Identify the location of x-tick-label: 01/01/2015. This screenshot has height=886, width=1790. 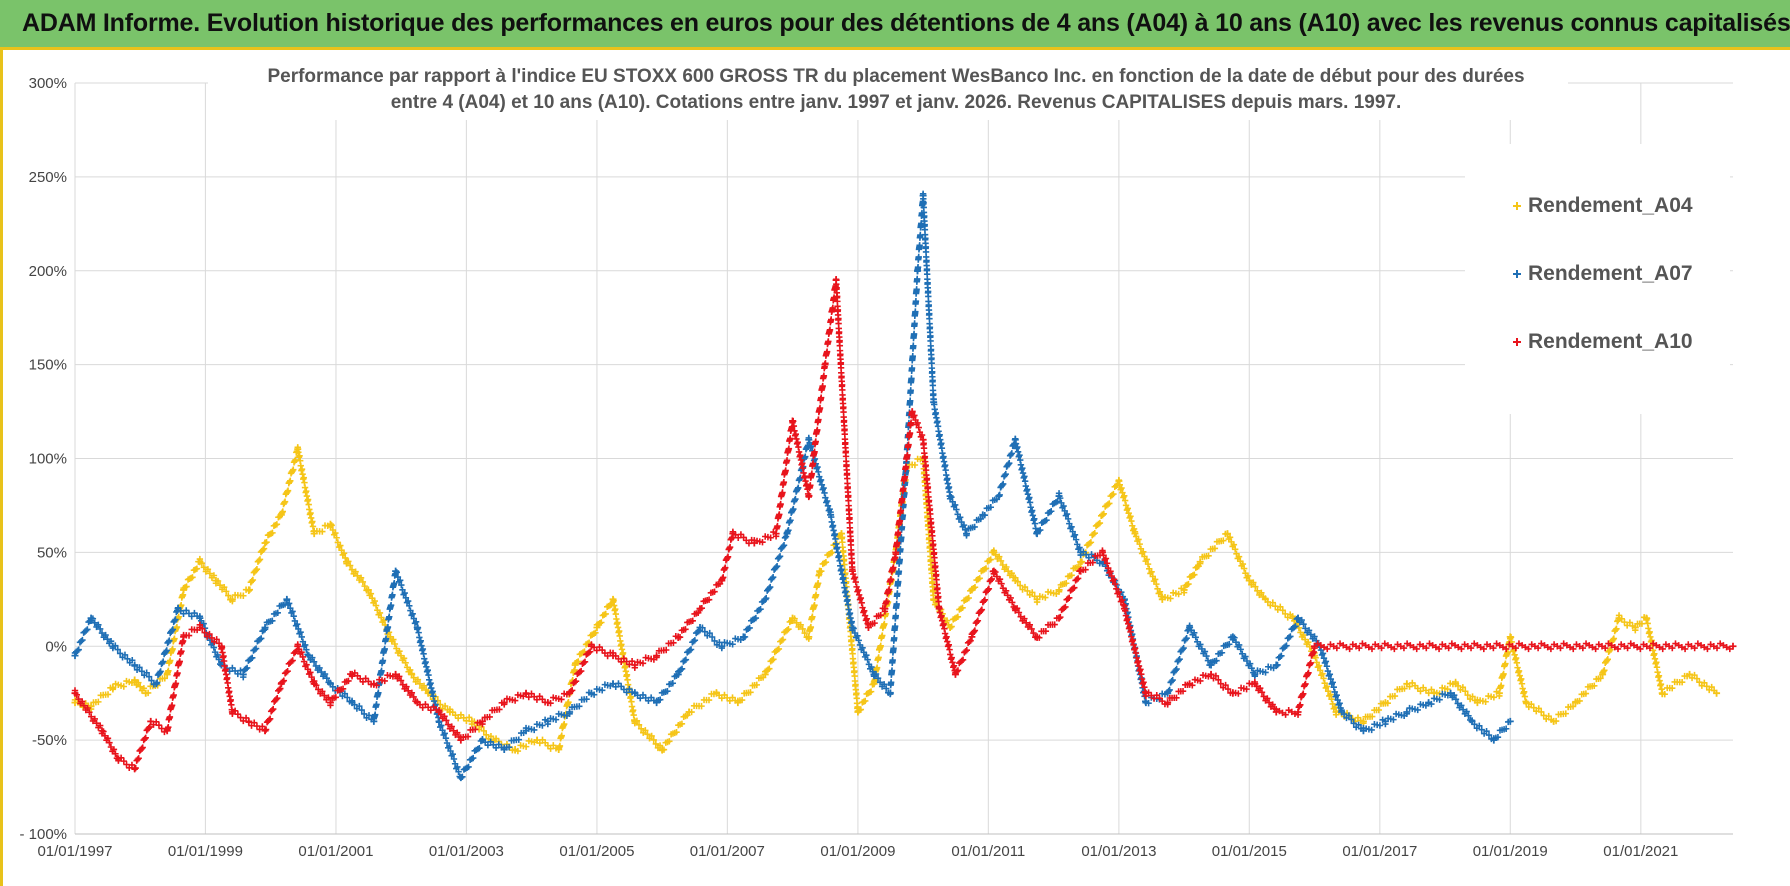
(1249, 851).